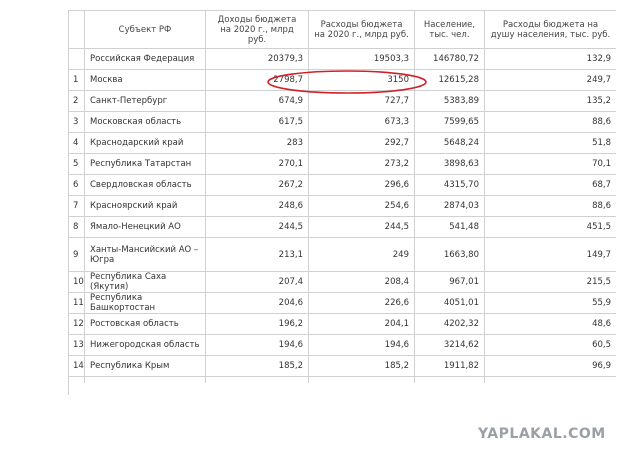 This screenshot has width=640, height=465. I want to click on cell: 1, so click(76, 80).